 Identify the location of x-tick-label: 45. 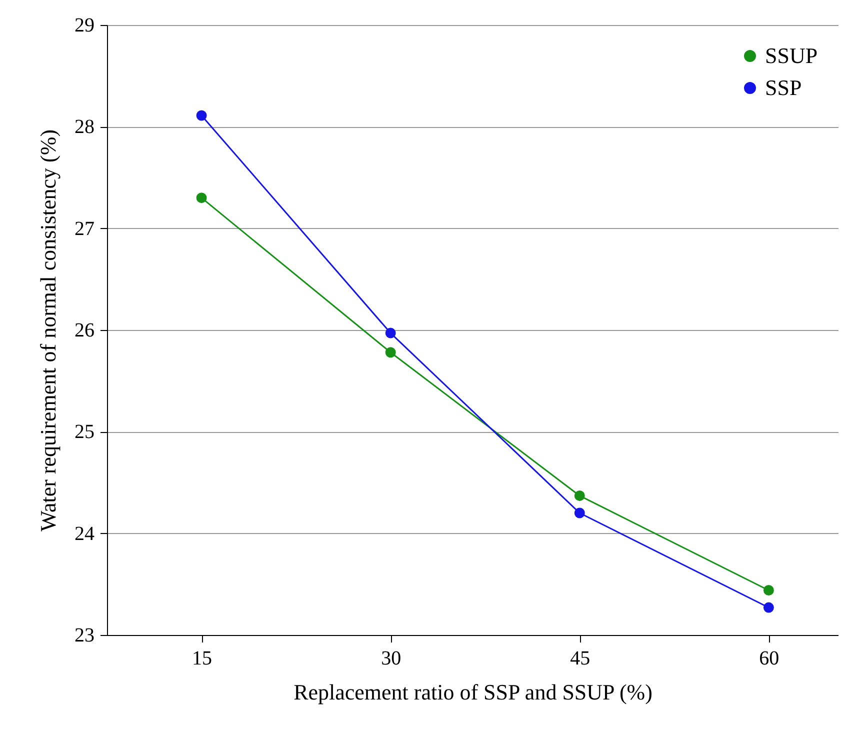
(580, 659).